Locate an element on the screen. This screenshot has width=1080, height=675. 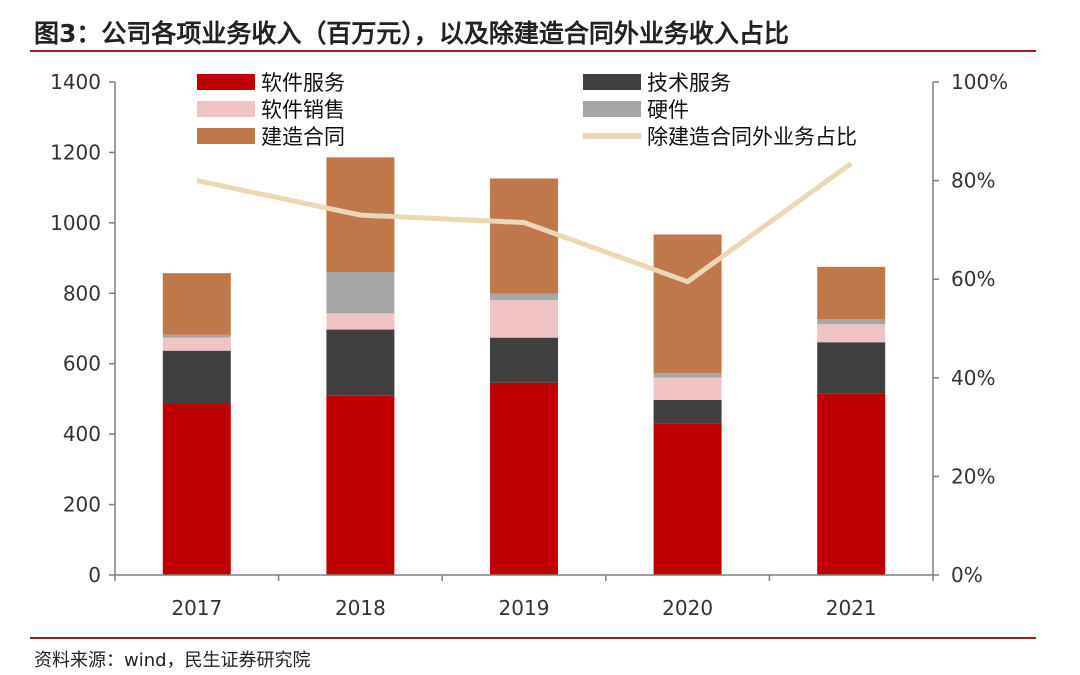
bar-construction-2020 is located at coordinates (687, 304).